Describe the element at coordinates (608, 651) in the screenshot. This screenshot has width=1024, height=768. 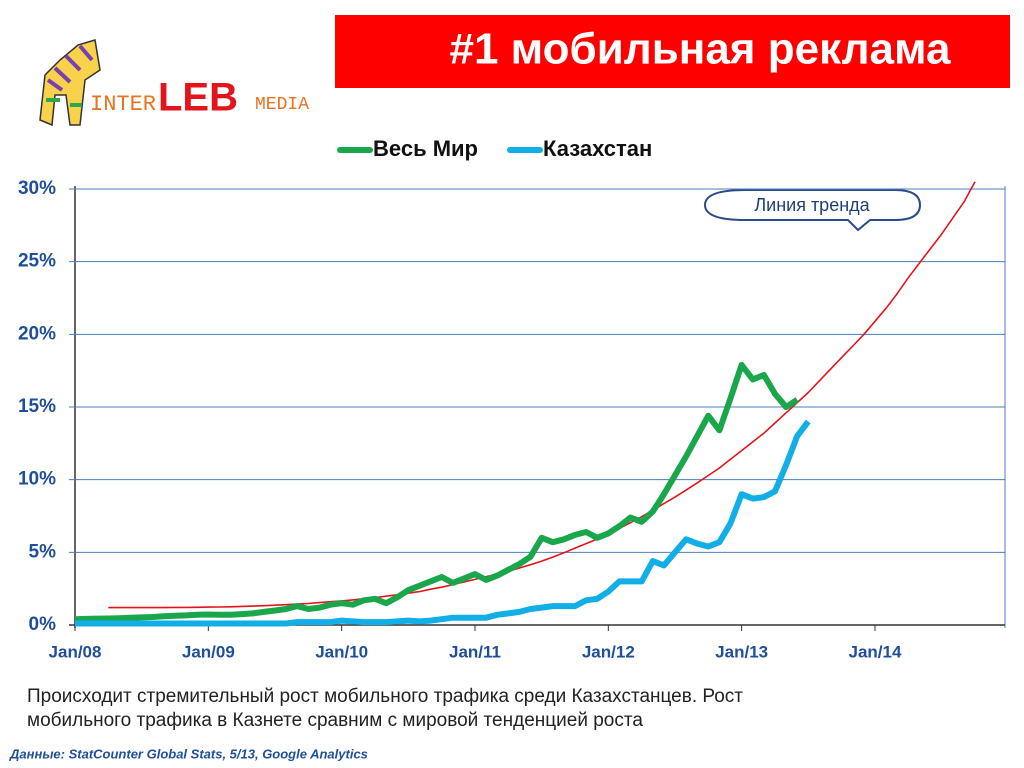
I see `x-tick-label: Jan/12` at that location.